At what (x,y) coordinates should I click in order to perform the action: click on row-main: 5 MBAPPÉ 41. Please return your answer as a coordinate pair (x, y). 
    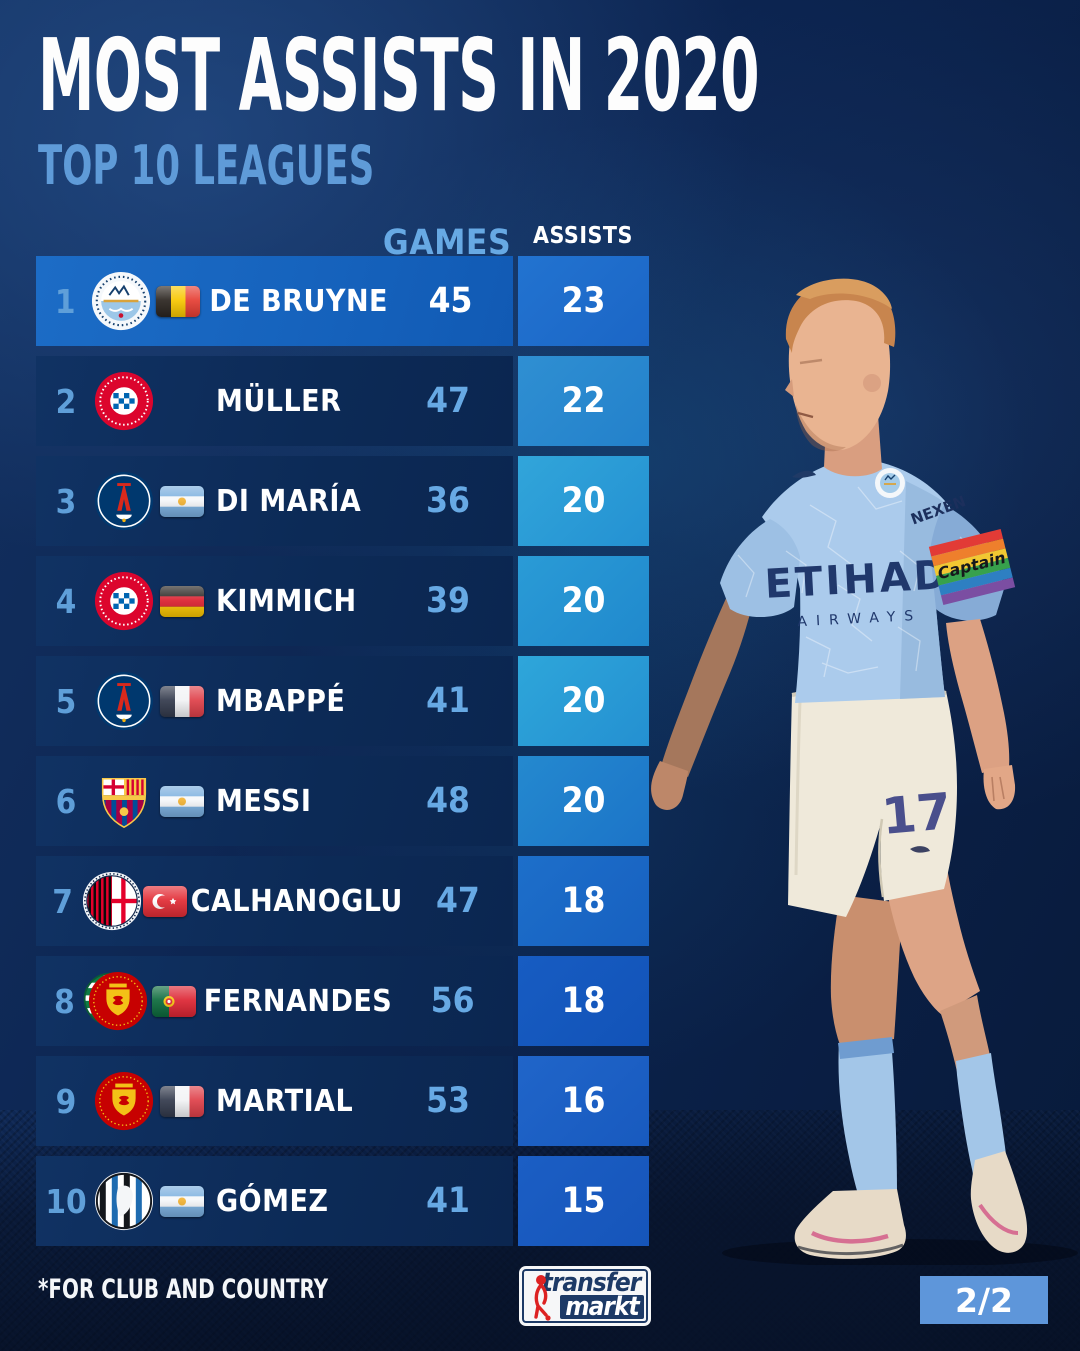
    Looking at the image, I should click on (274, 701).